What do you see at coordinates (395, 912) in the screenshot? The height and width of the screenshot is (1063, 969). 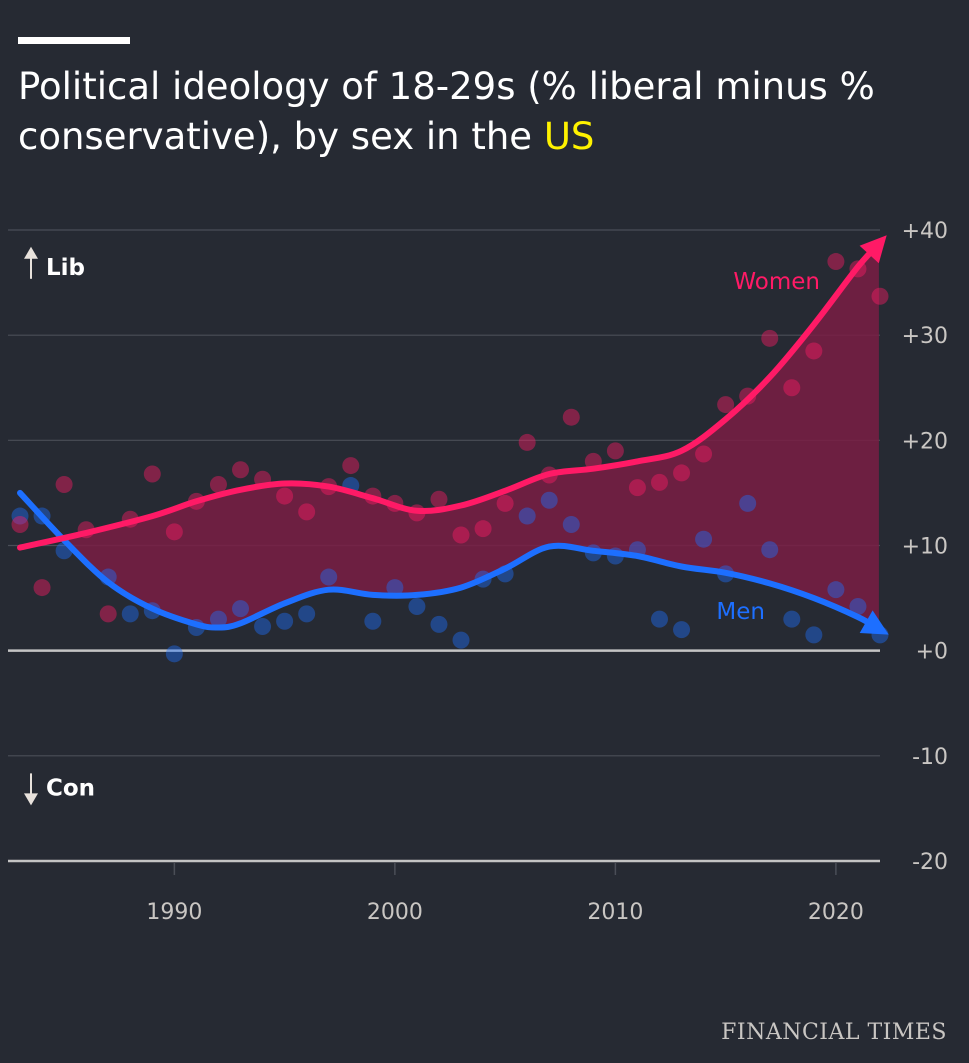 I see `x-tick-label: 2000` at bounding box center [395, 912].